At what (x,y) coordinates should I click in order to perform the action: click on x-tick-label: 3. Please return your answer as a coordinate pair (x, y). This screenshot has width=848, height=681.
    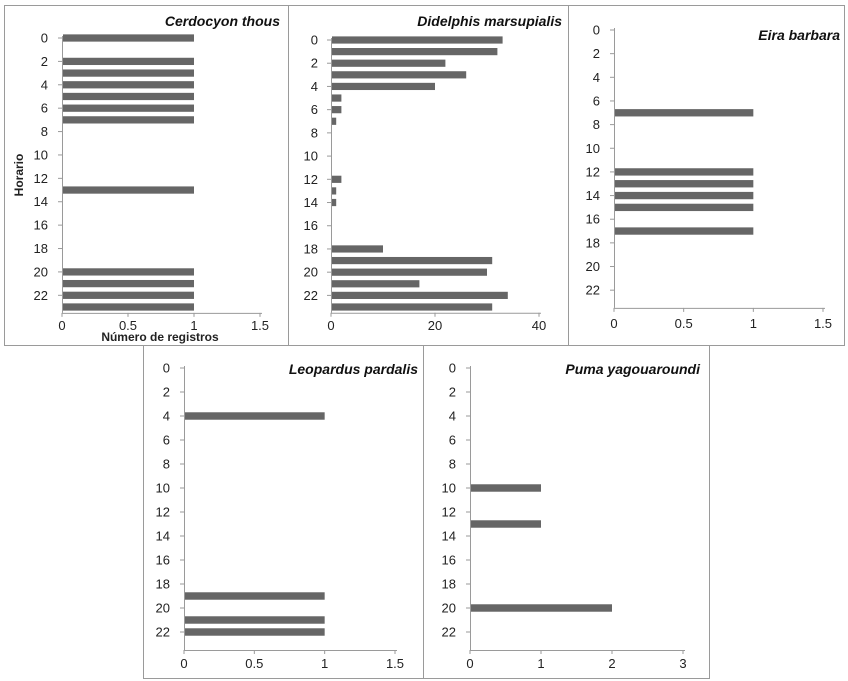
    Looking at the image, I should click on (682, 663).